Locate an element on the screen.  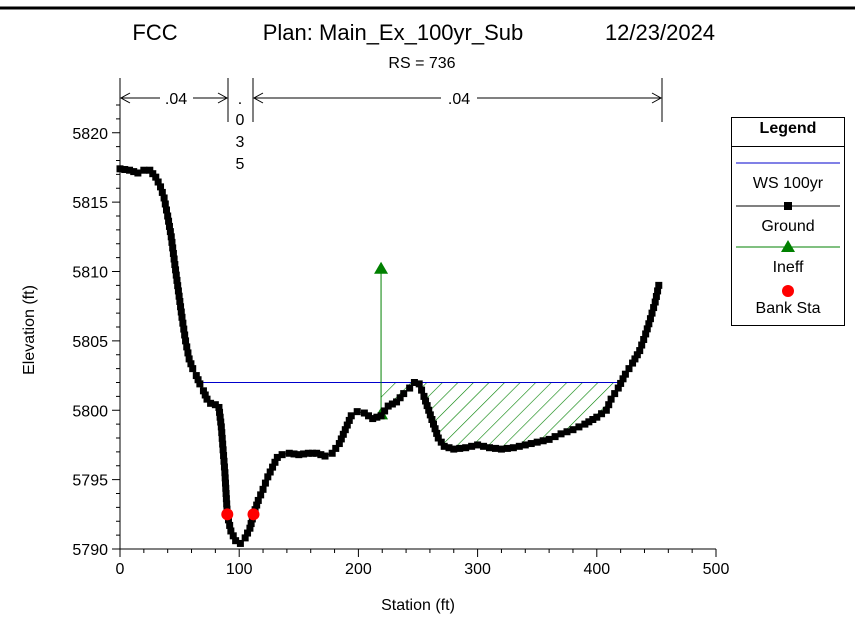
x-tick-label: 400 is located at coordinates (596, 569).